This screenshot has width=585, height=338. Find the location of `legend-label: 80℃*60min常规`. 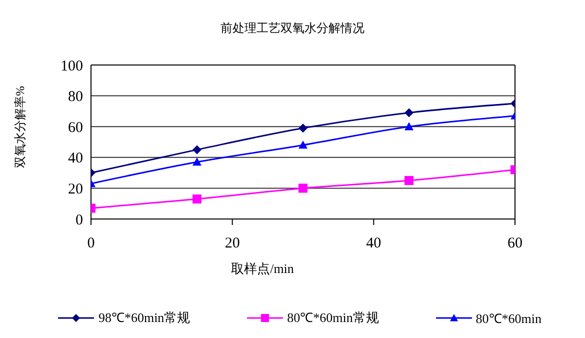

legend-label: 80℃*60min常规 is located at coordinates (333, 318).